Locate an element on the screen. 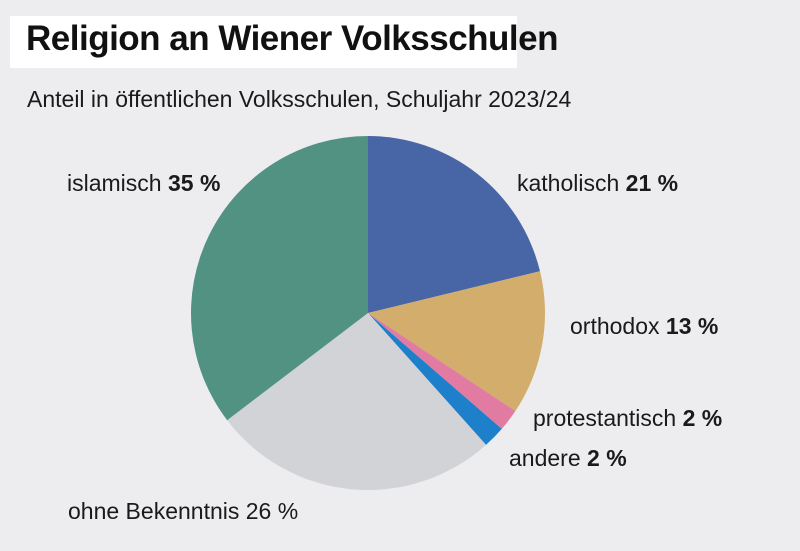  pie-slice-andere is located at coordinates (435, 379).